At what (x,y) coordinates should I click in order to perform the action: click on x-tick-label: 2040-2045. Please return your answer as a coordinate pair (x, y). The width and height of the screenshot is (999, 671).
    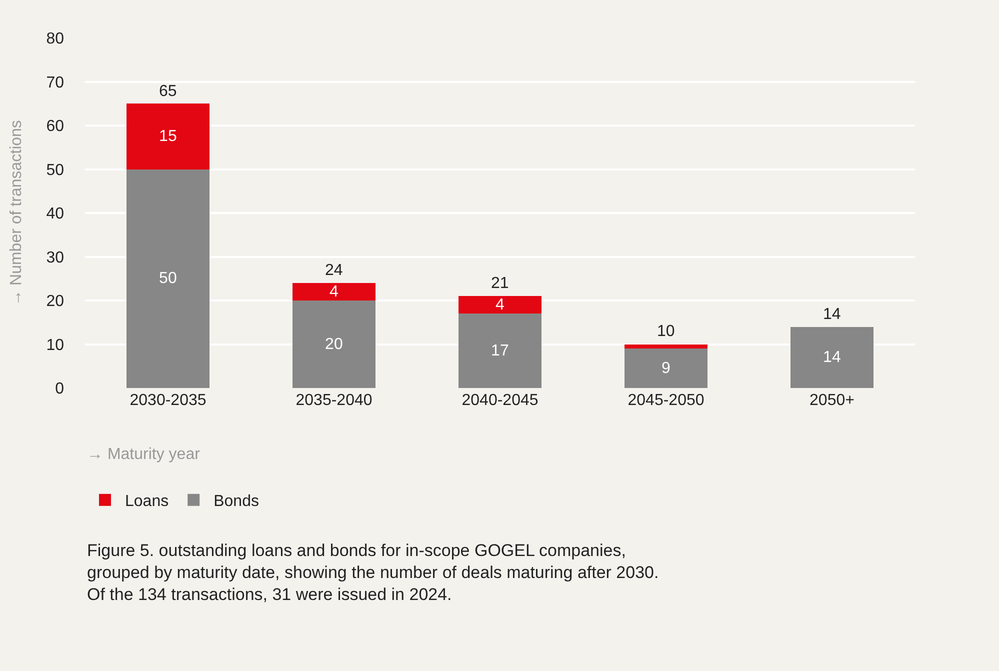
    Looking at the image, I should click on (500, 400).